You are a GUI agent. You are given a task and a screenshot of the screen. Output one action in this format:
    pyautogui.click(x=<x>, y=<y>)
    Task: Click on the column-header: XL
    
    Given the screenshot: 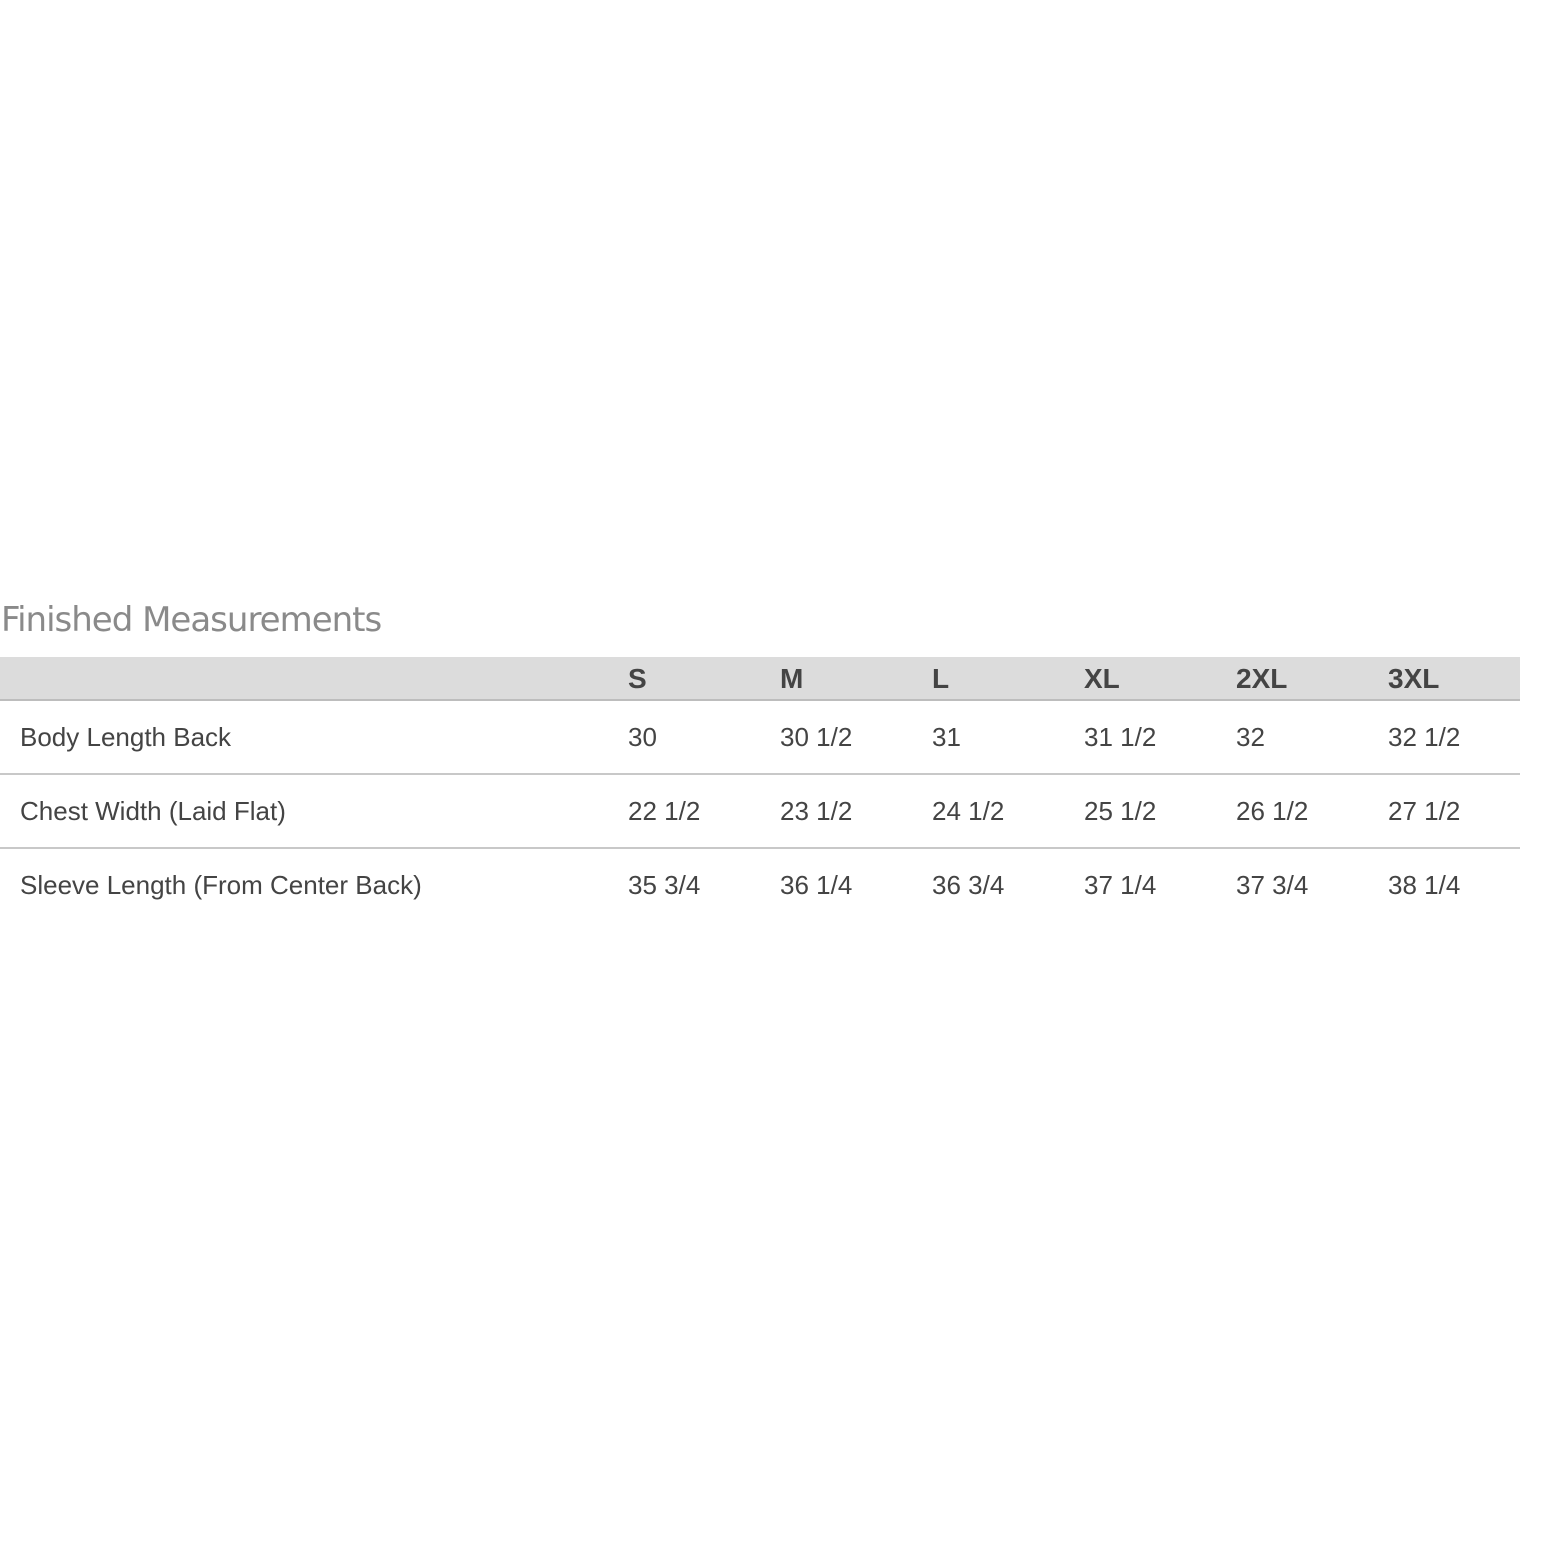 What is the action you would take?
    pyautogui.click(x=1102, y=678)
    